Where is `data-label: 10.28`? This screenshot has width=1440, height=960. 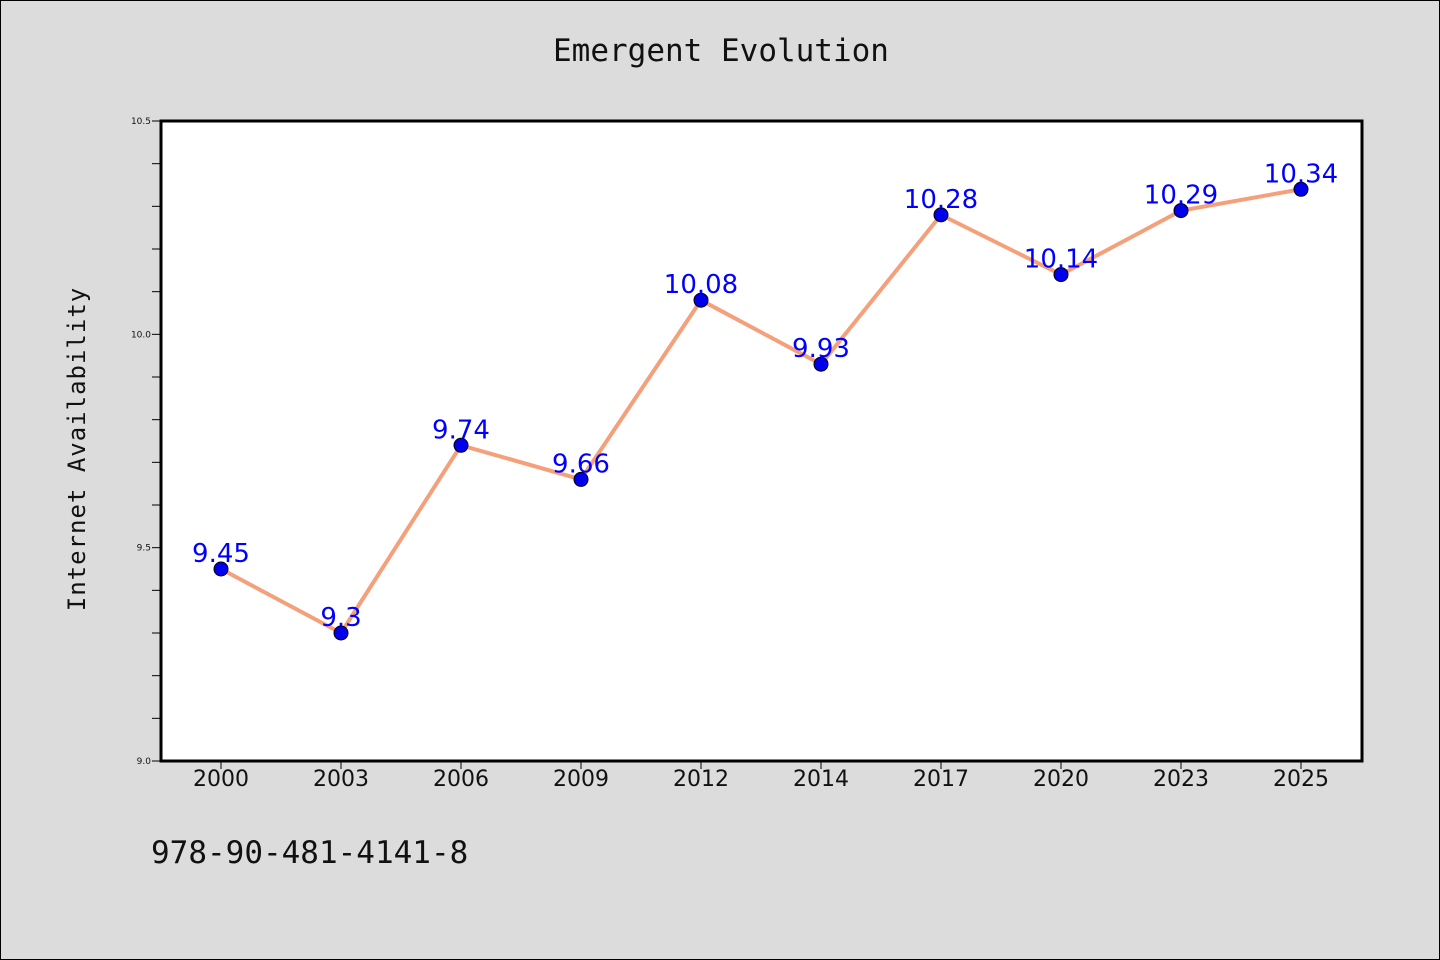 data-label: 10.28 is located at coordinates (941, 200).